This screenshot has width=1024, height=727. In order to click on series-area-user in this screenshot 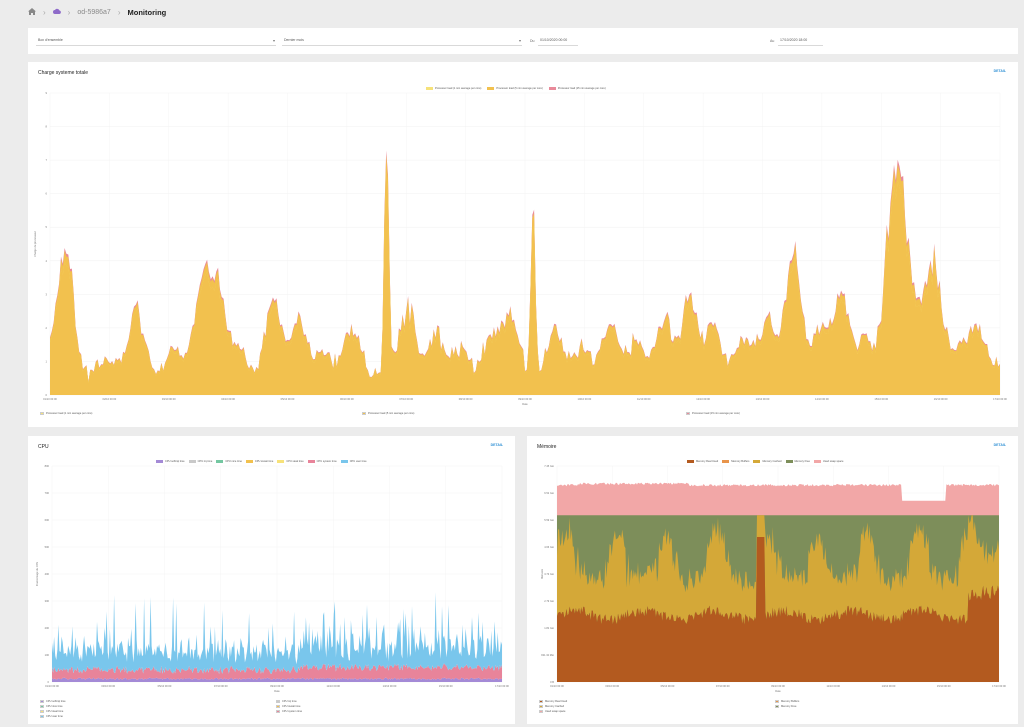, I will do `click(277, 633)`.